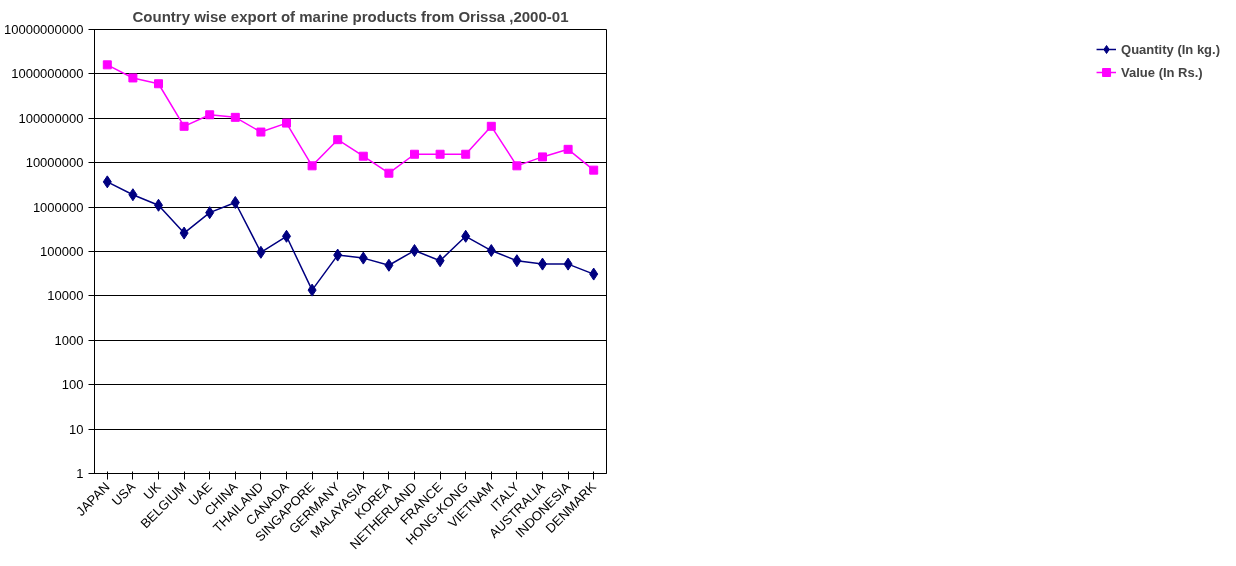 The width and height of the screenshot is (1236, 566). Describe the element at coordinates (72, 385) in the screenshot. I see `y-tick-label: 100` at that location.